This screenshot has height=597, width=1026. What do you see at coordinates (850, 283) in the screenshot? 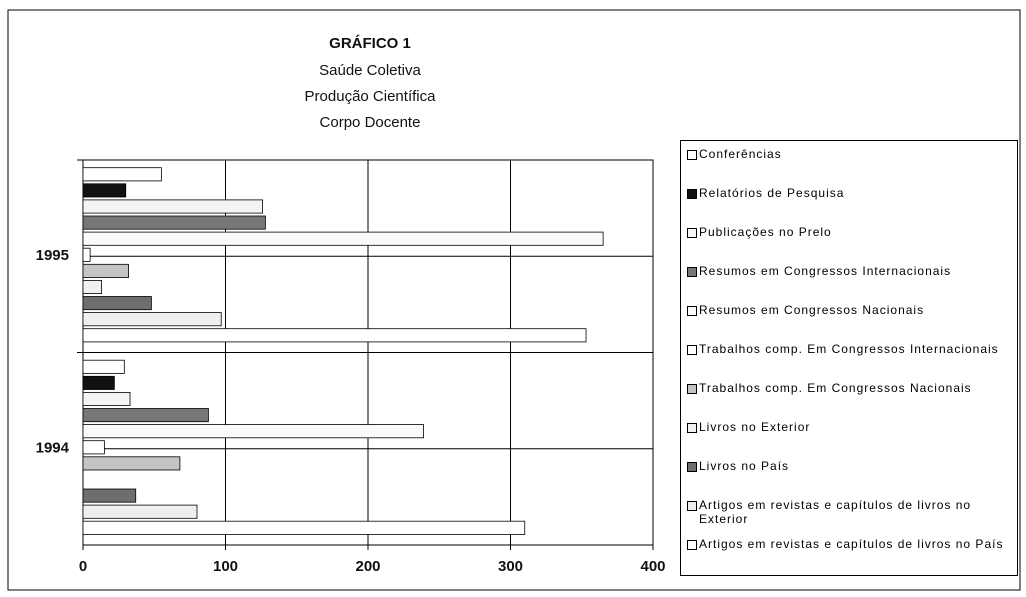
I see `legend-item: Resumos em Congressos Internacionais` at bounding box center [850, 283].